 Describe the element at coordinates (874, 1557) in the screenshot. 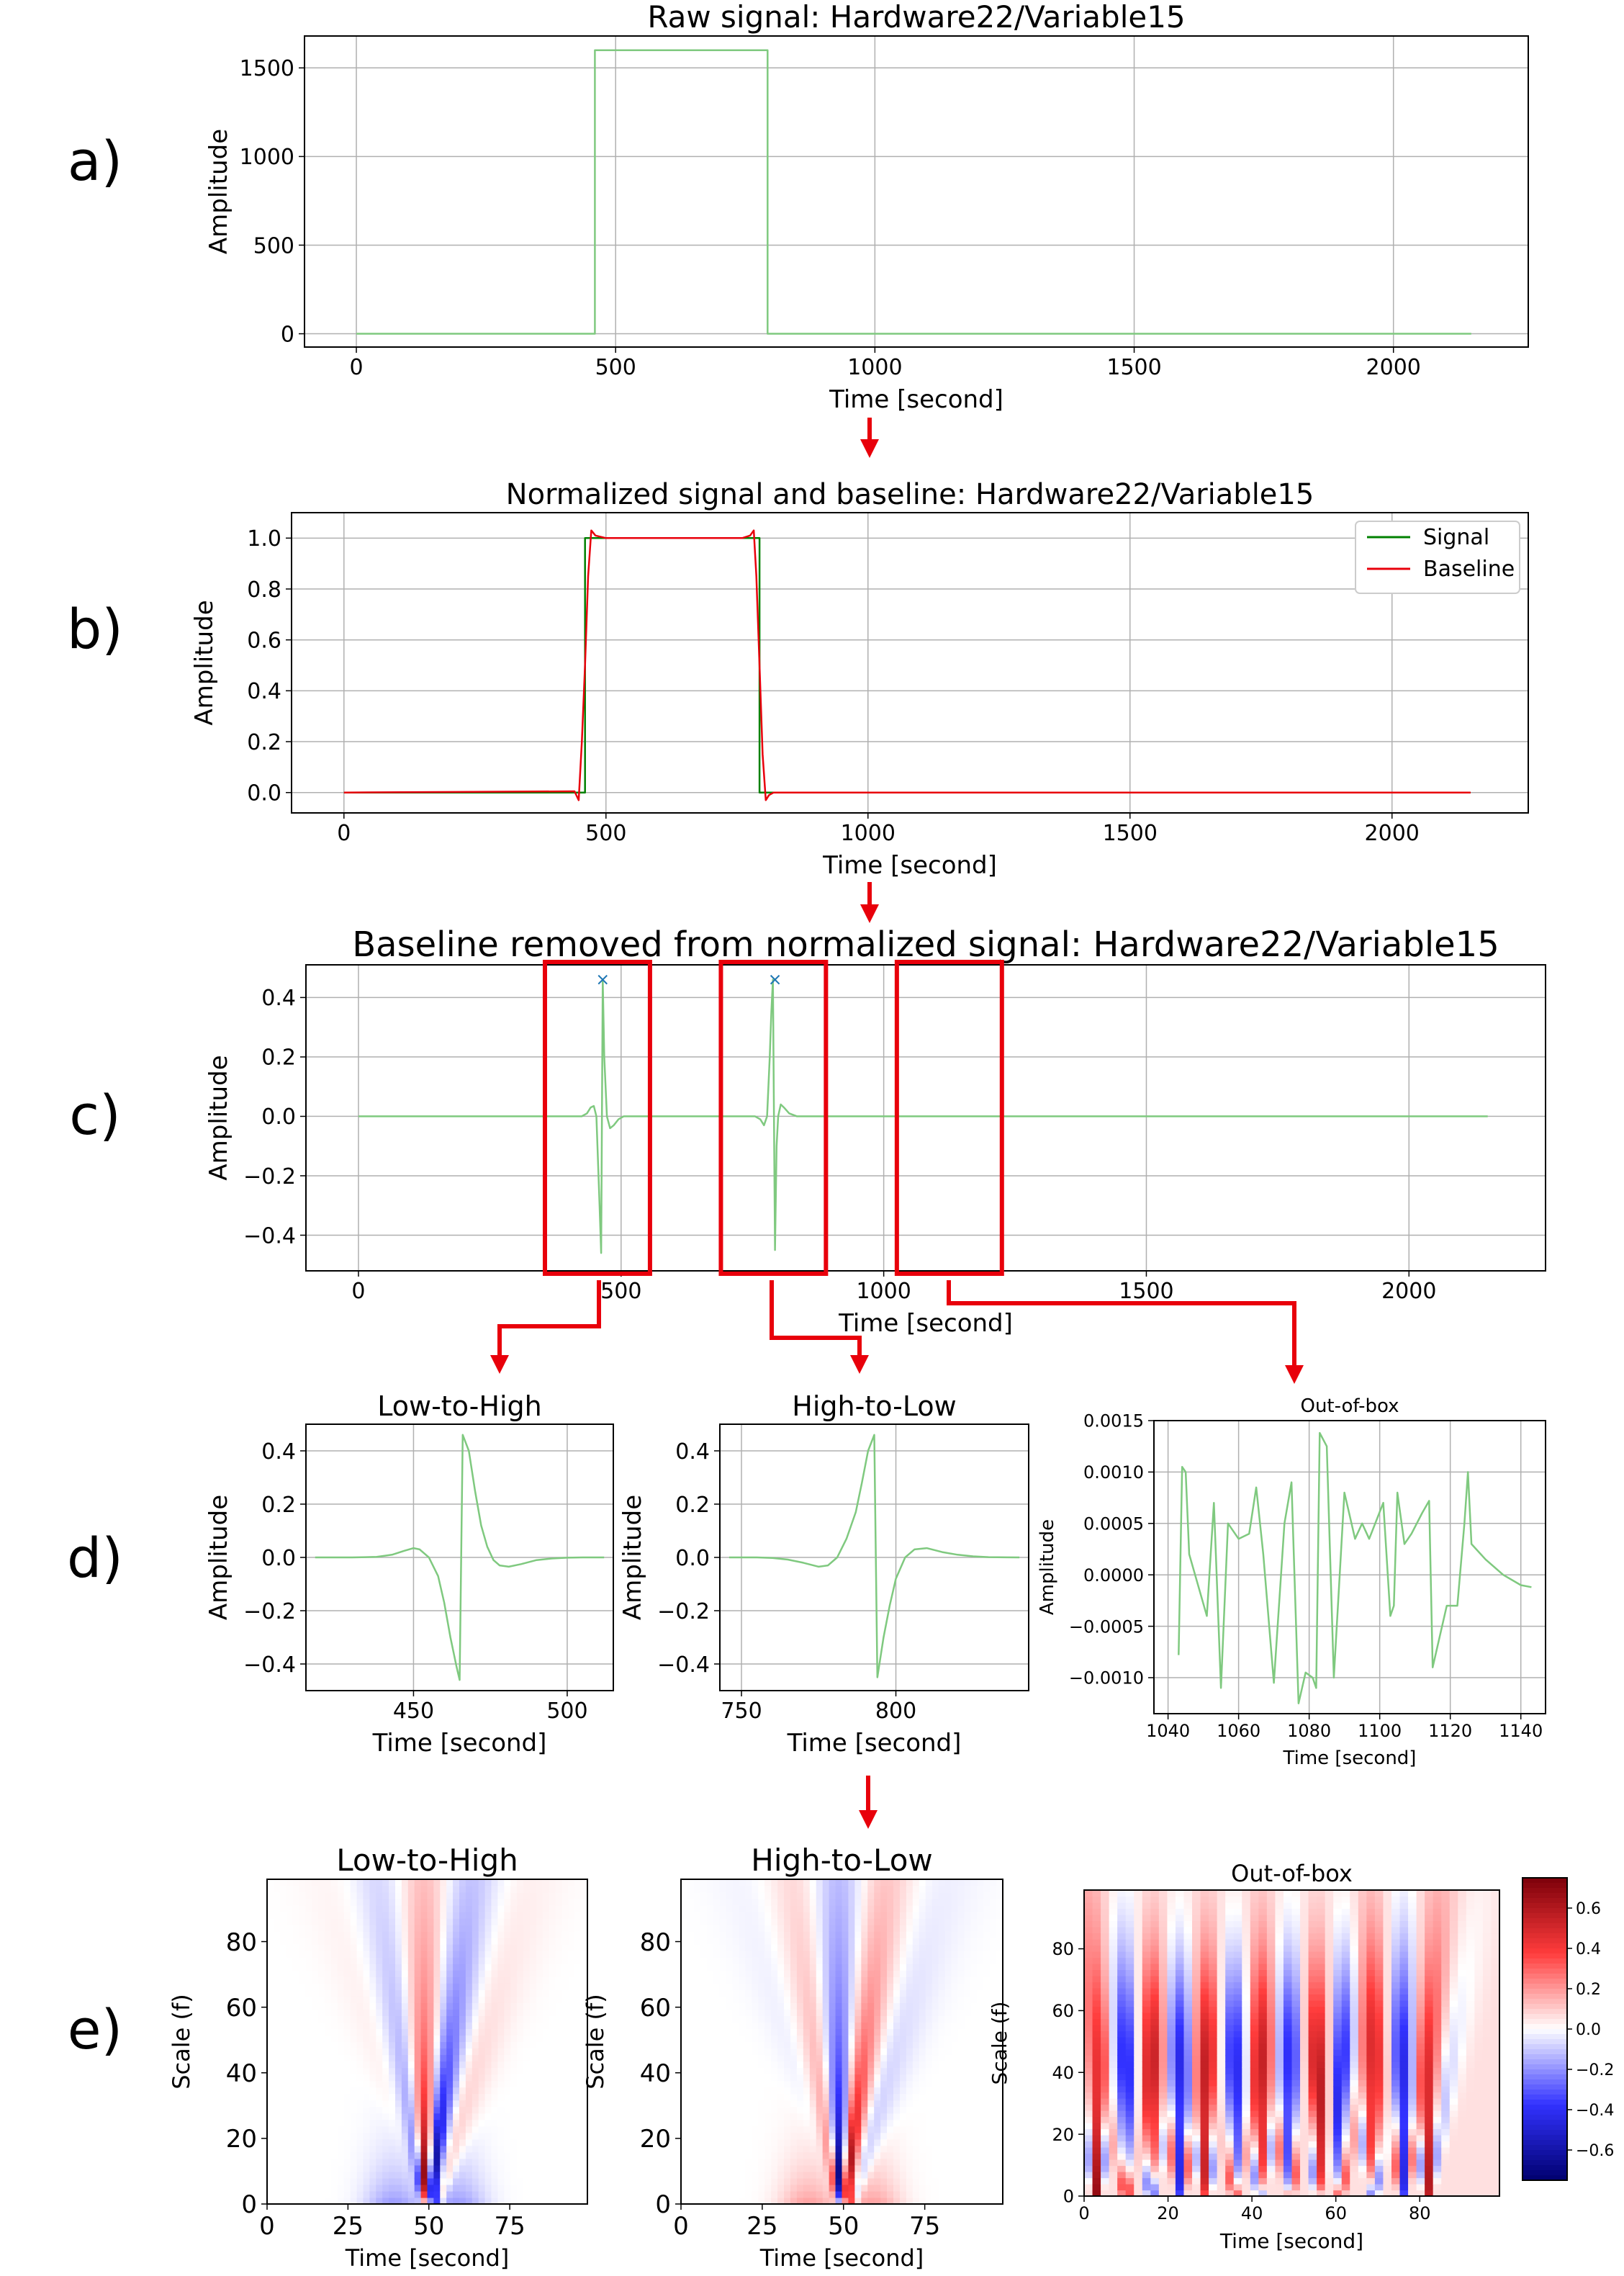

I see `plot-frame` at that location.